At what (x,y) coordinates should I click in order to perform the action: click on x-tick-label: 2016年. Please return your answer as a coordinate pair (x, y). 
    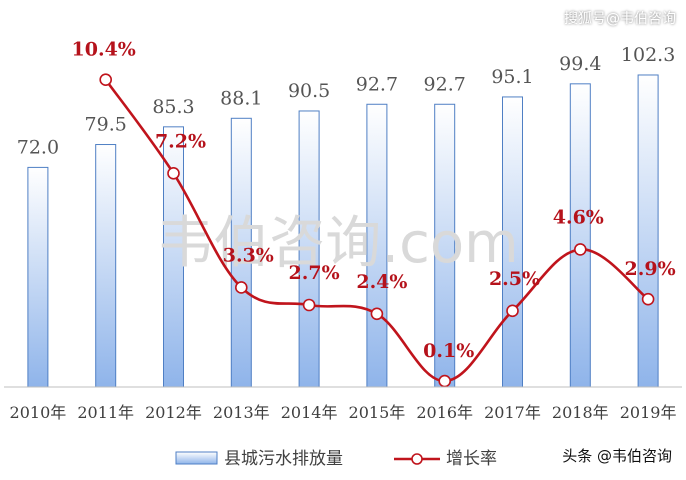
    Looking at the image, I should click on (444, 412).